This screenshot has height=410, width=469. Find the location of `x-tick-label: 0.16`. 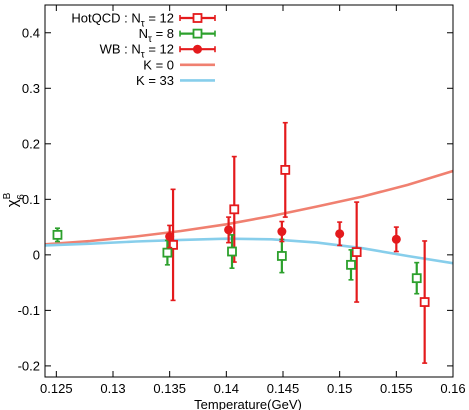

x-tick-label: 0.16 is located at coordinates (452, 388).